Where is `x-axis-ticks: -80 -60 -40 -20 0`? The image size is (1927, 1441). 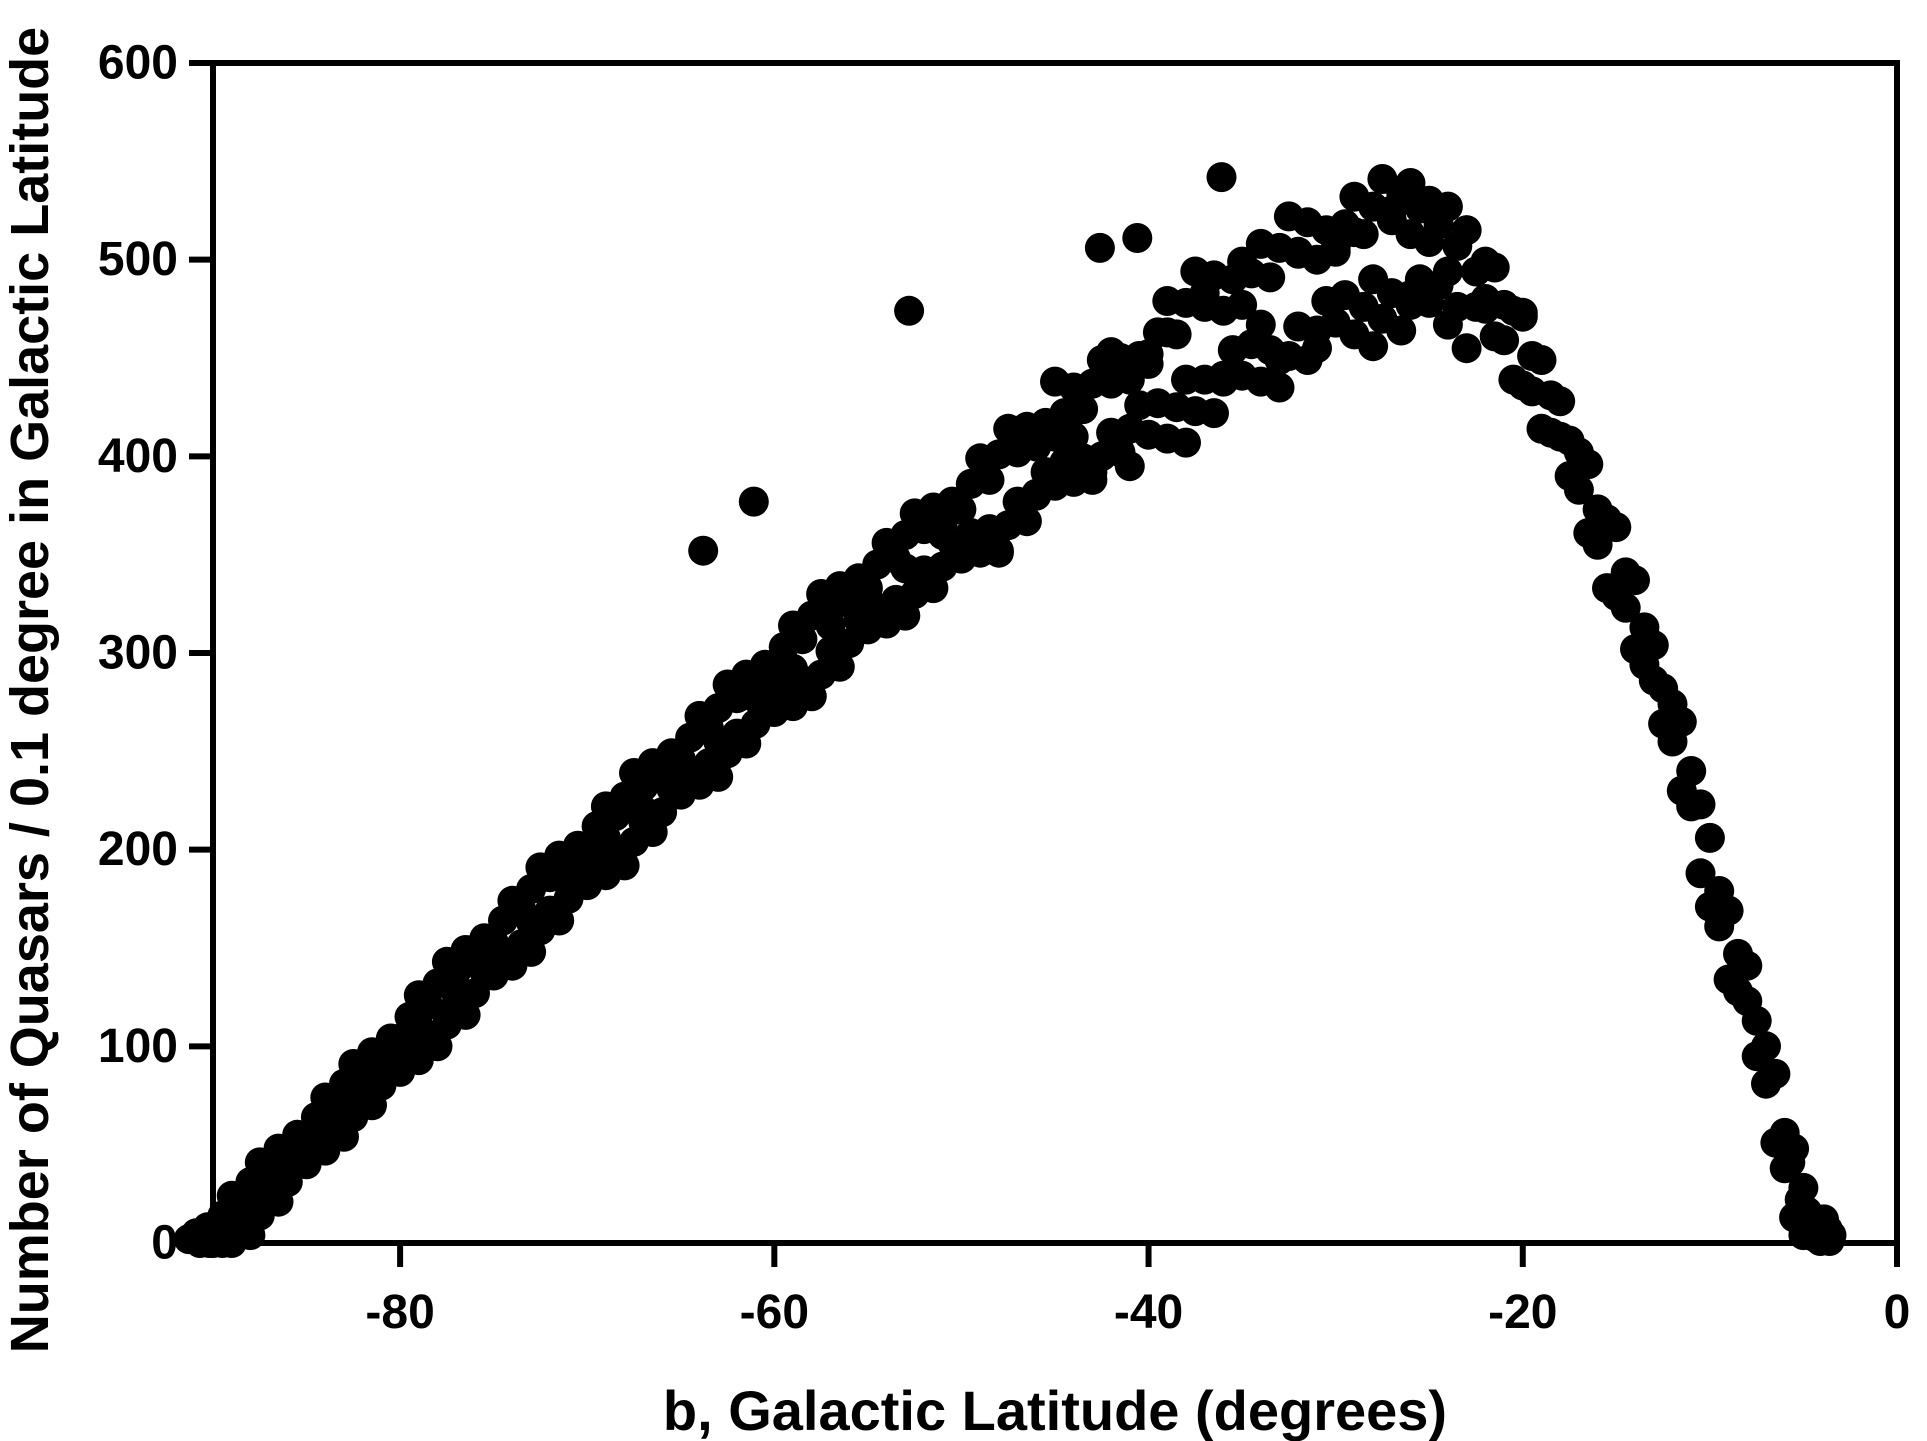 x-axis-ticks: -80 -60 -40 -20 0 is located at coordinates (1137, 1291).